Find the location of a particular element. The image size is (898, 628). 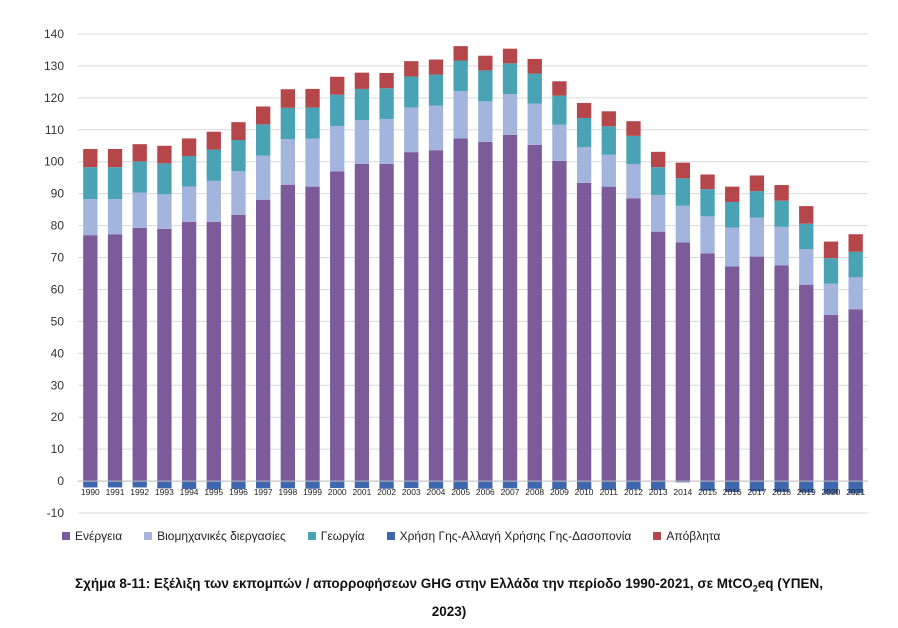

y-tick-label: 90 is located at coordinates (58, 194).